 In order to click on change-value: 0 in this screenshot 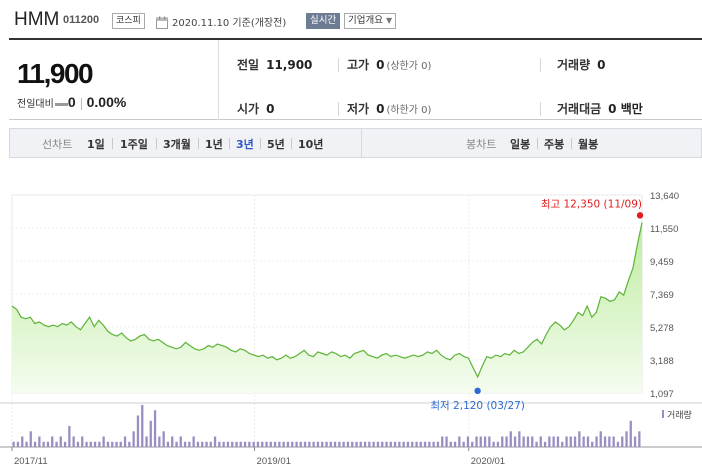, I will do `click(71, 102)`.